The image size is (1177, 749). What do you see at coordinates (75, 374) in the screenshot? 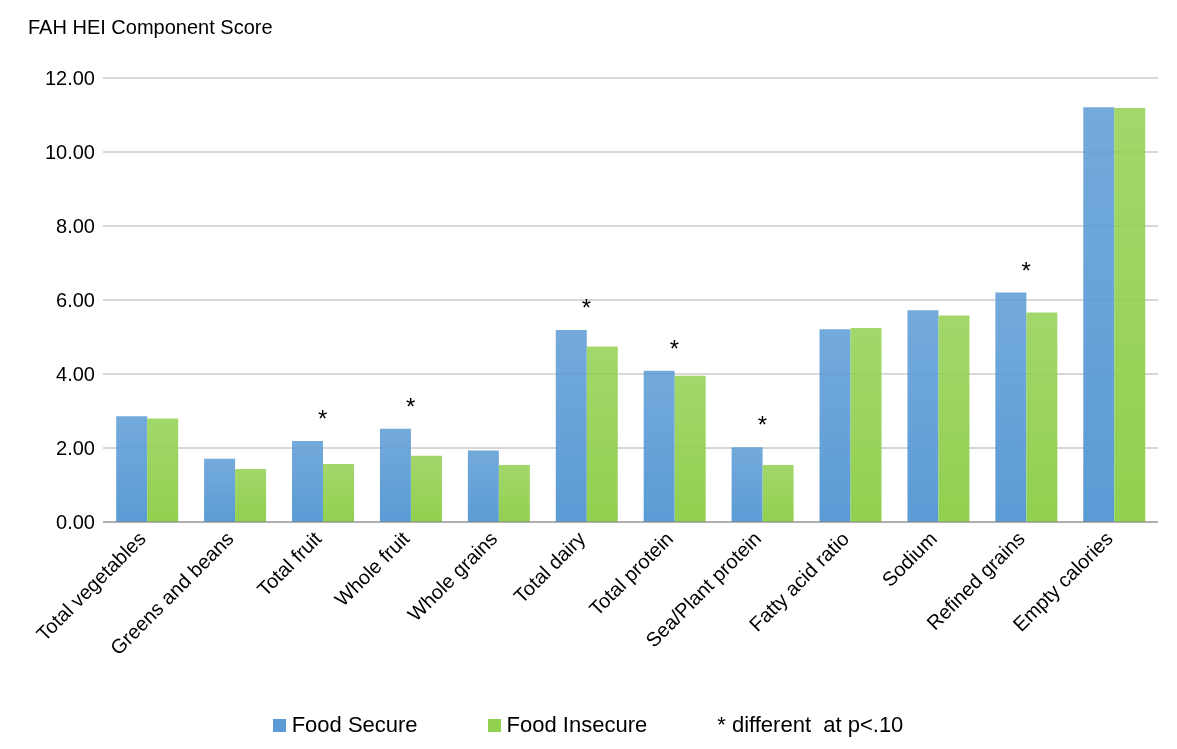
I see `y-tick-label: 4.00` at bounding box center [75, 374].